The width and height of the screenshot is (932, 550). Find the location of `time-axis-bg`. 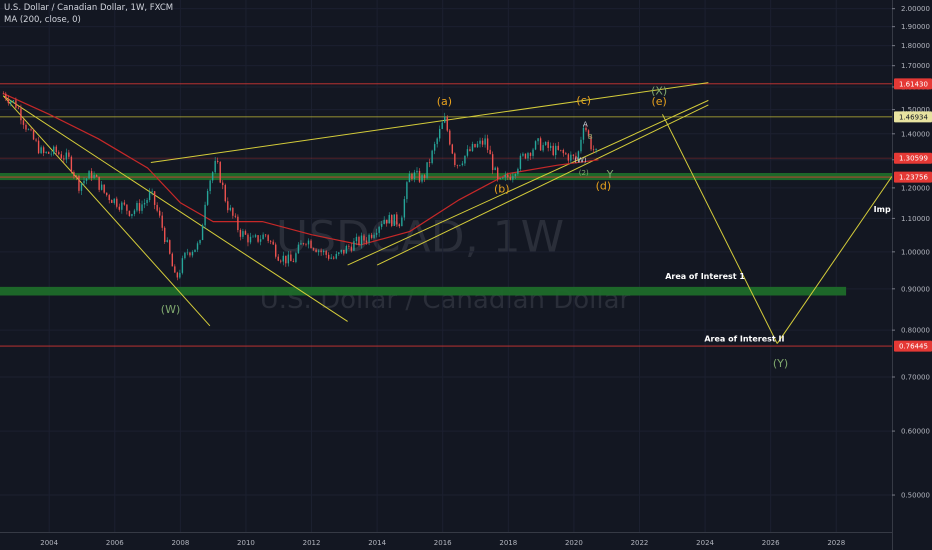

time-axis-bg is located at coordinates (446, 541).